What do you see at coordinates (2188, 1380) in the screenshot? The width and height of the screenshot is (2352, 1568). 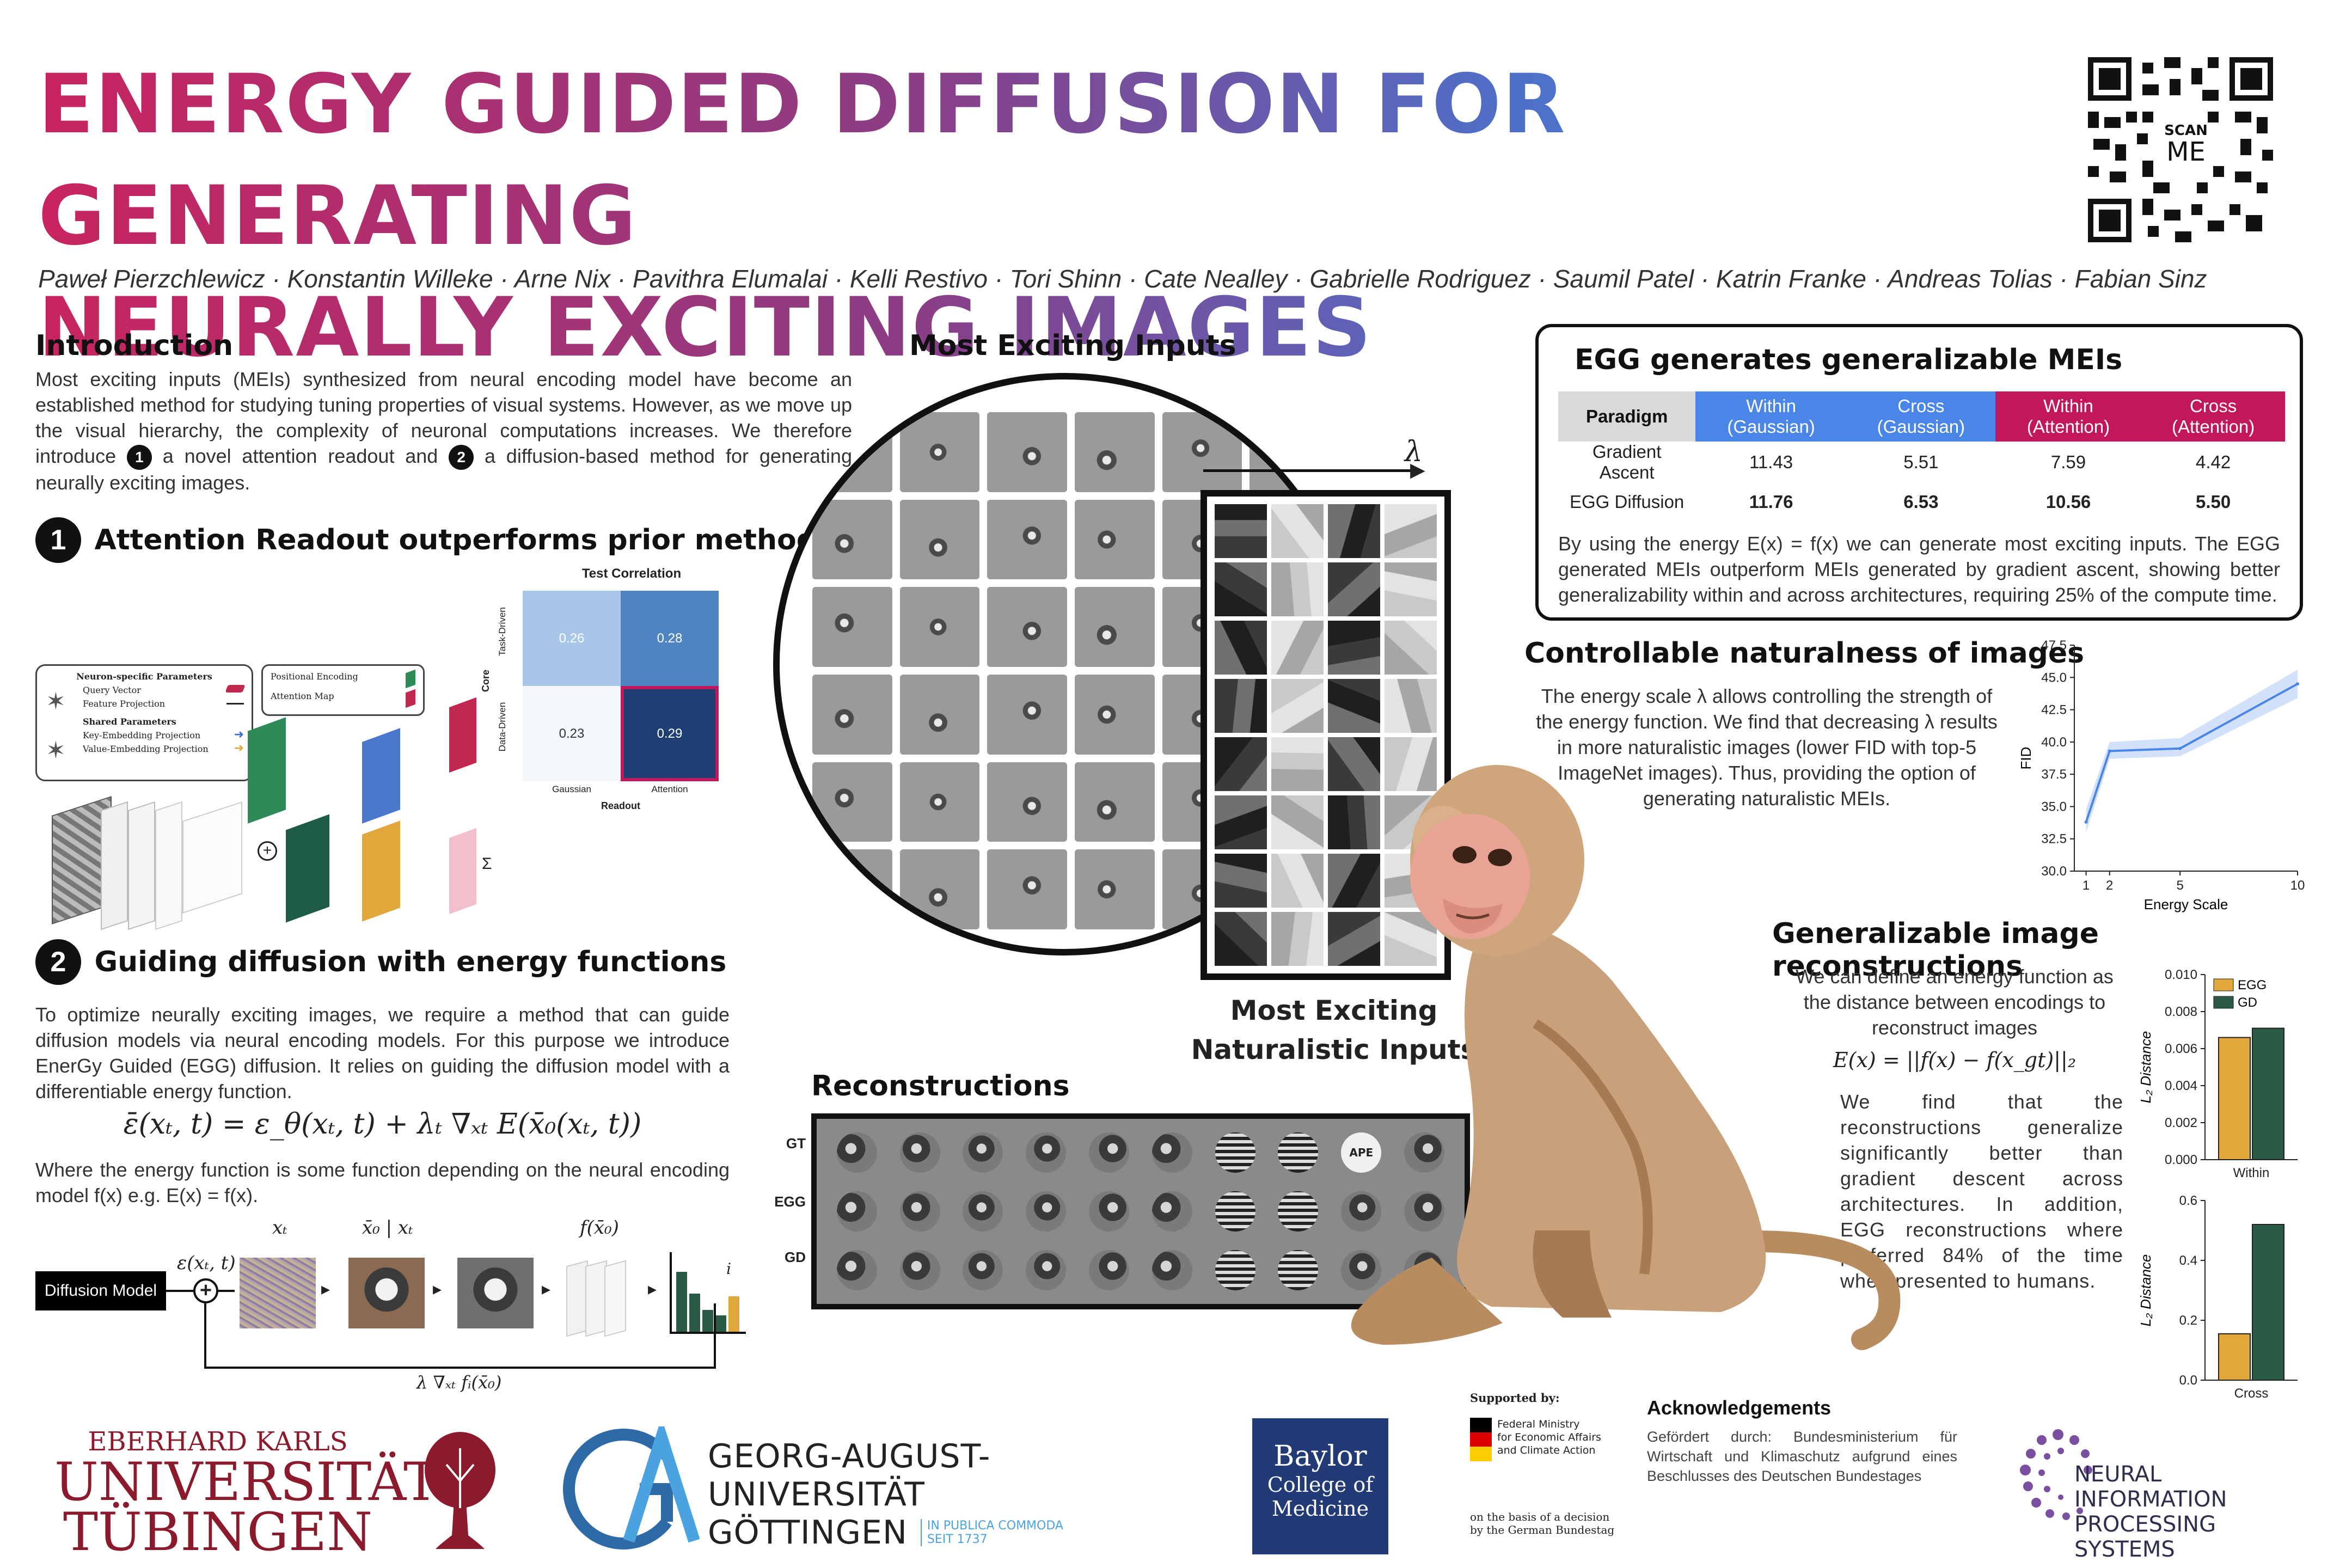 I see `y-tick-label: 0.0` at bounding box center [2188, 1380].